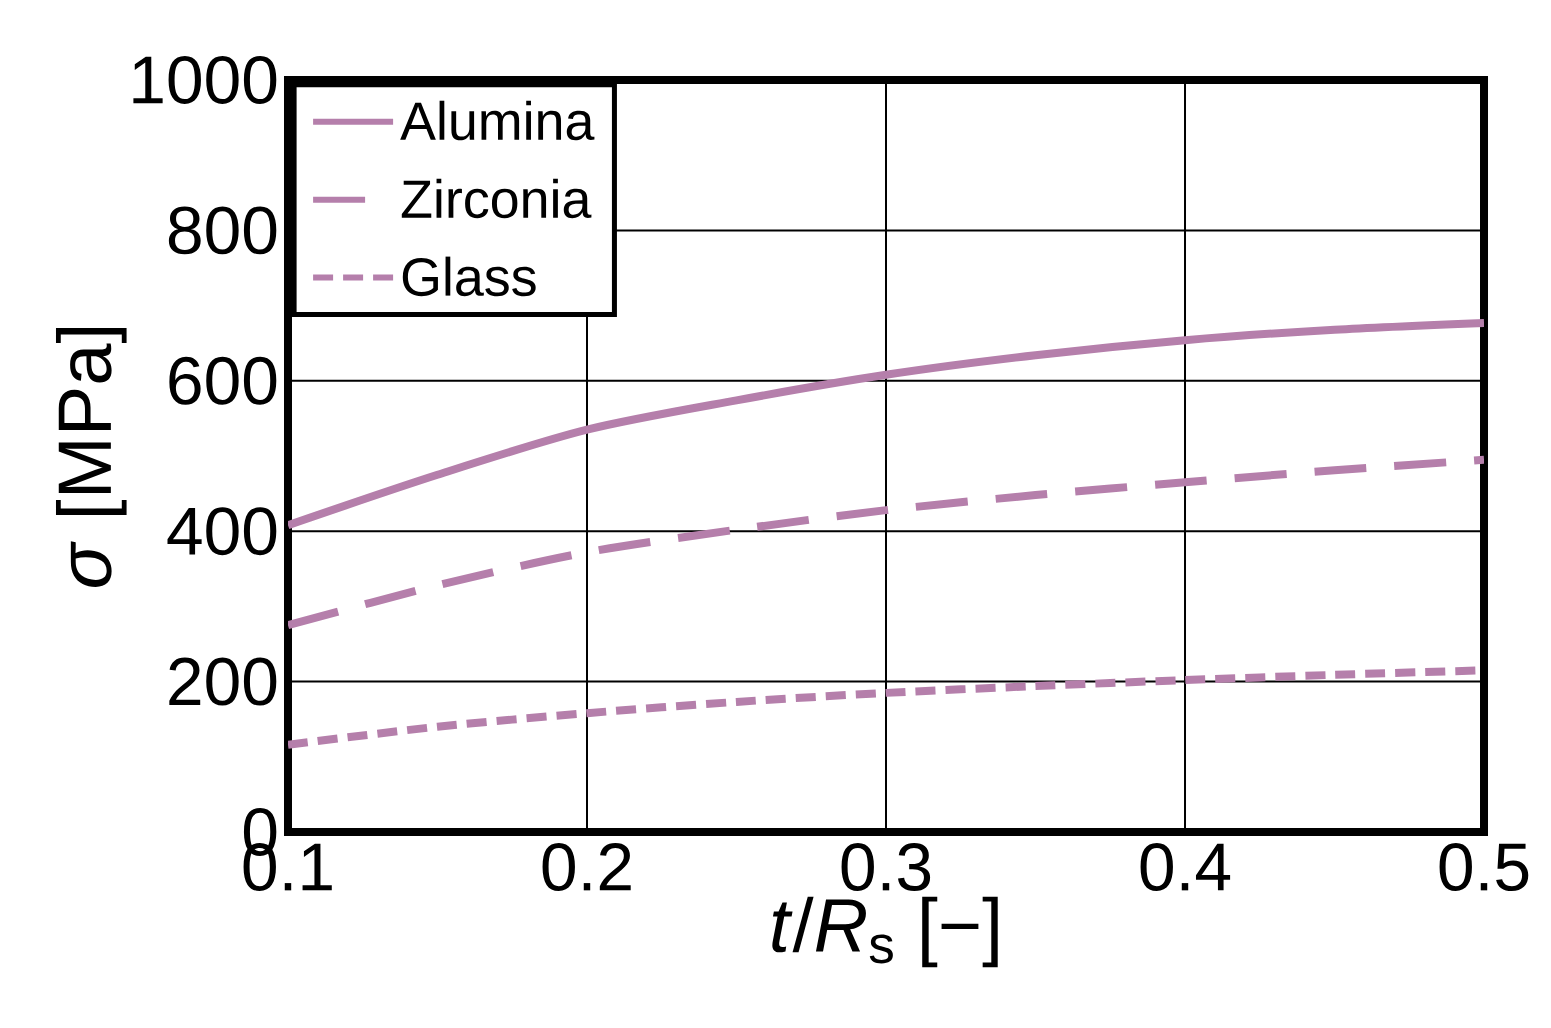 This screenshot has width=1551, height=1028. What do you see at coordinates (91, 457) in the screenshot?
I see `y-axis-title: σ [MPa]` at bounding box center [91, 457].